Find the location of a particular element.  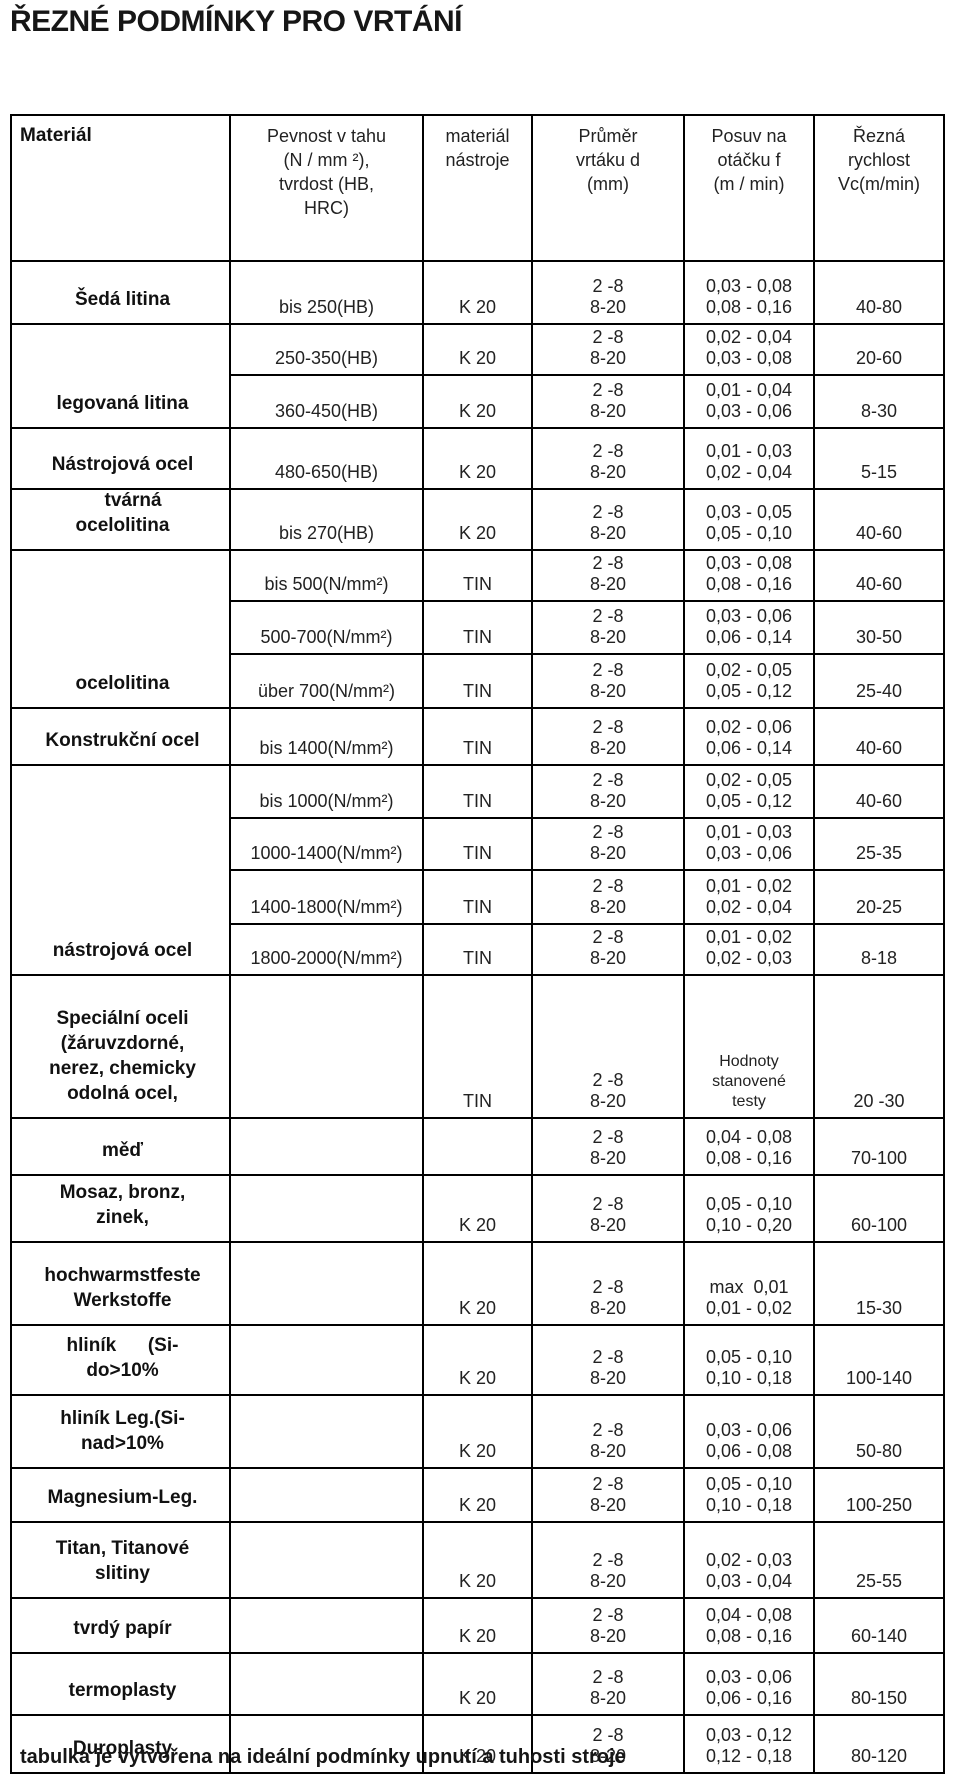

column-header-material: Materiál is located at coordinates (120, 188).